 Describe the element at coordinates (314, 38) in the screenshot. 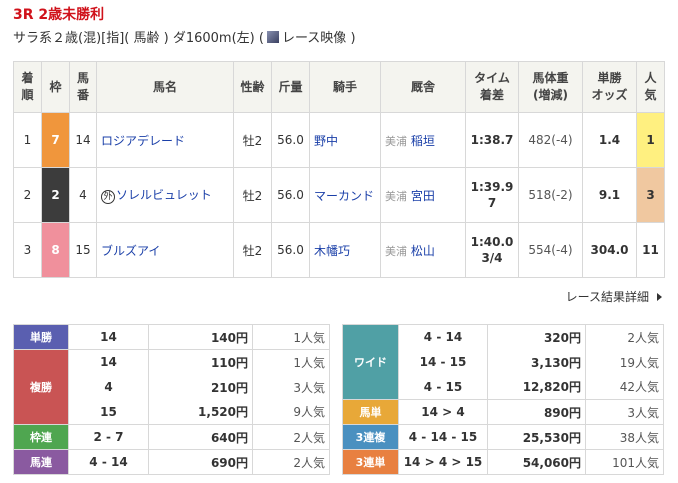

I see `race-video-link: レース映像` at that location.